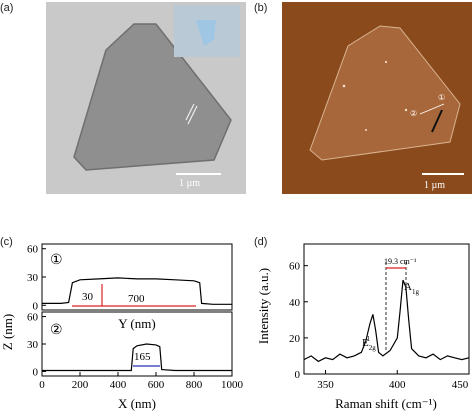 This screenshot has height=412, width=474. I want to click on d-frame, so click(386, 309).